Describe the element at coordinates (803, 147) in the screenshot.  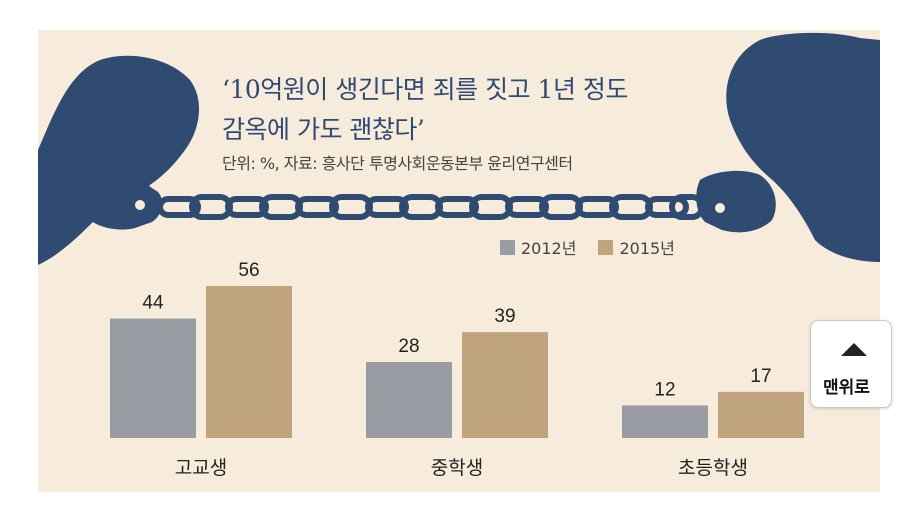
I see `right-fist-icon` at that location.